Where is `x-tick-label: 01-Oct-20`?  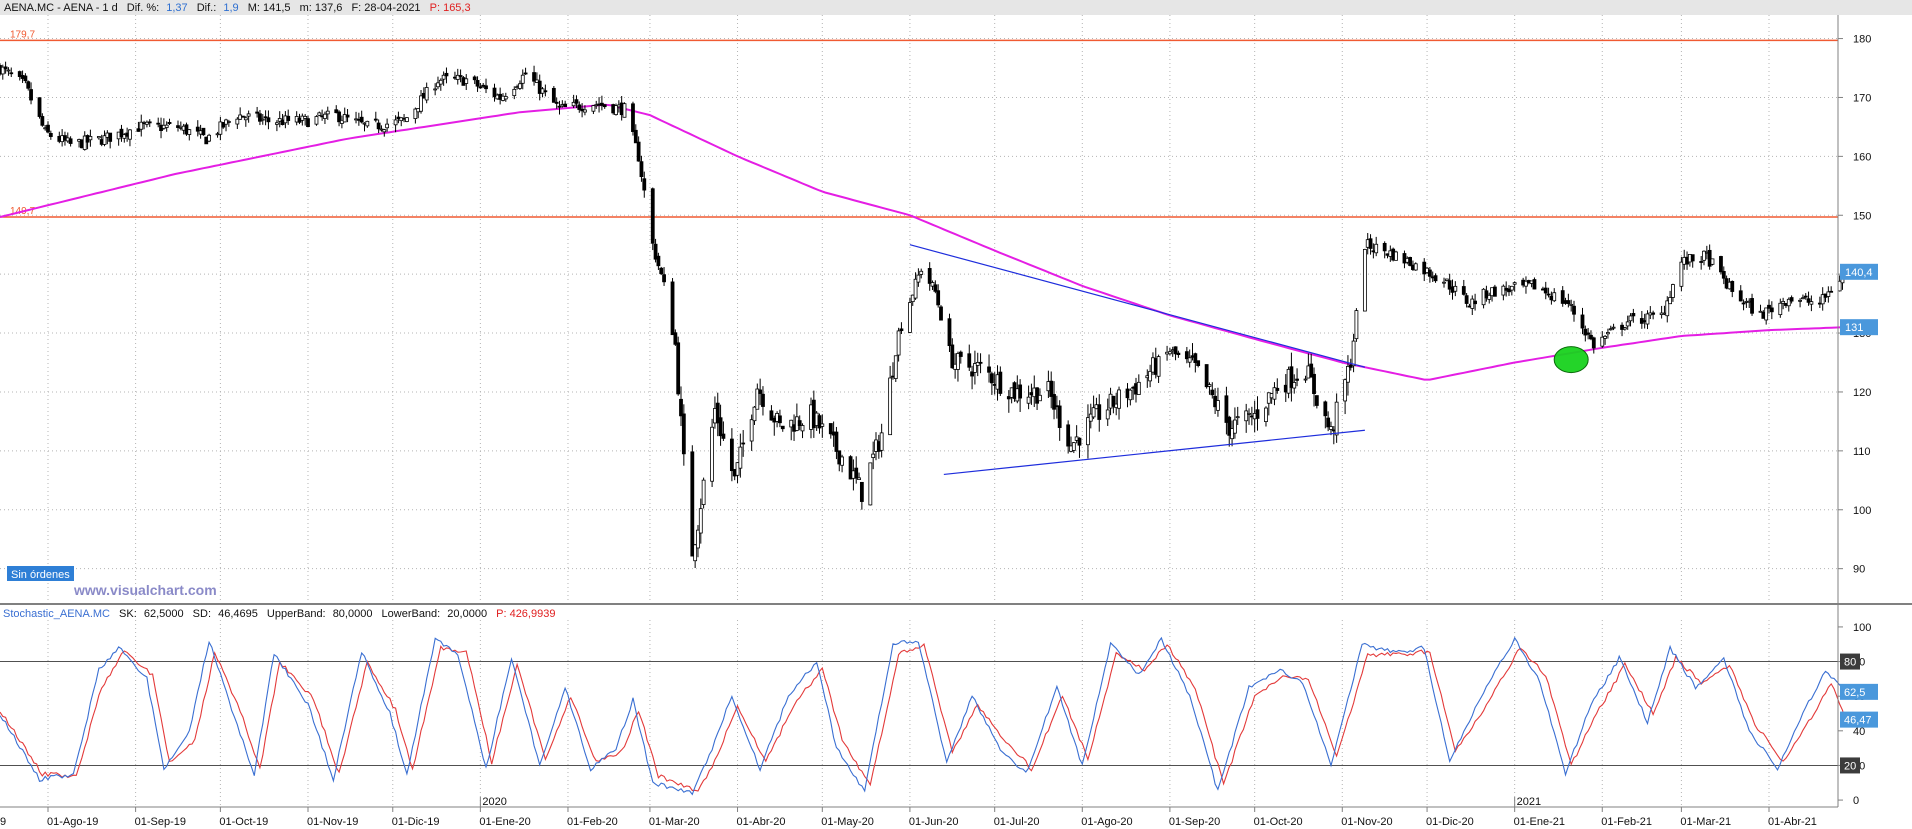 x-tick-label: 01-Oct-20 is located at coordinates (1278, 822).